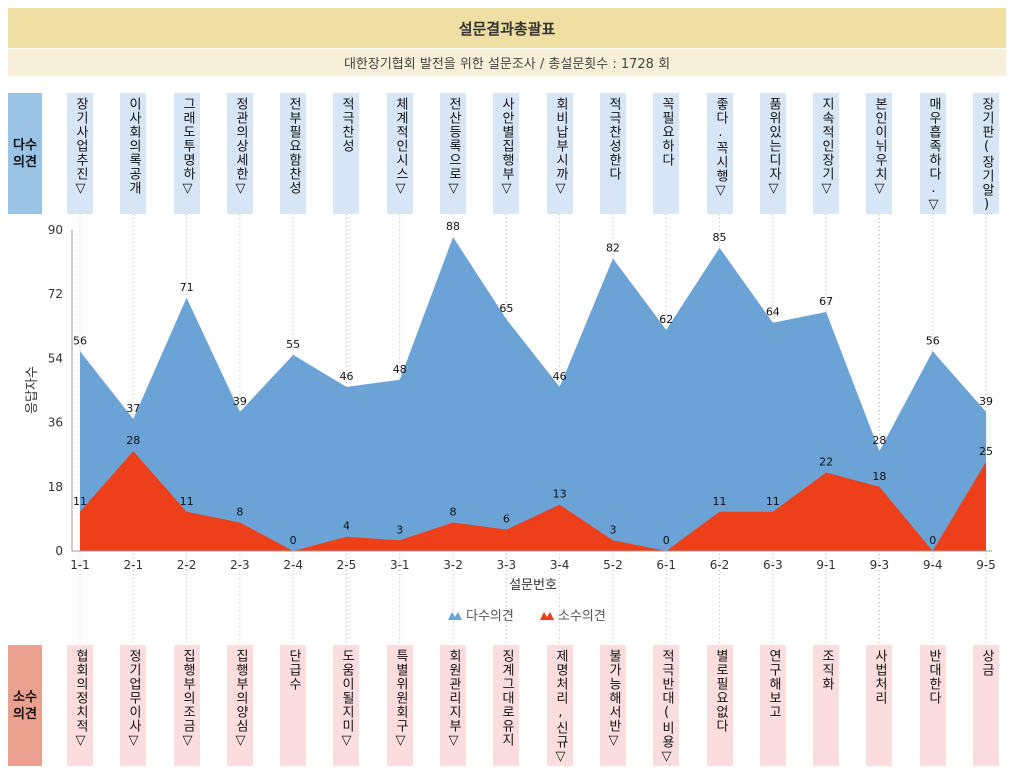 This screenshot has height=779, width=1011. I want to click on minority-opinion-box: 도움이될지미▽, so click(346, 705).